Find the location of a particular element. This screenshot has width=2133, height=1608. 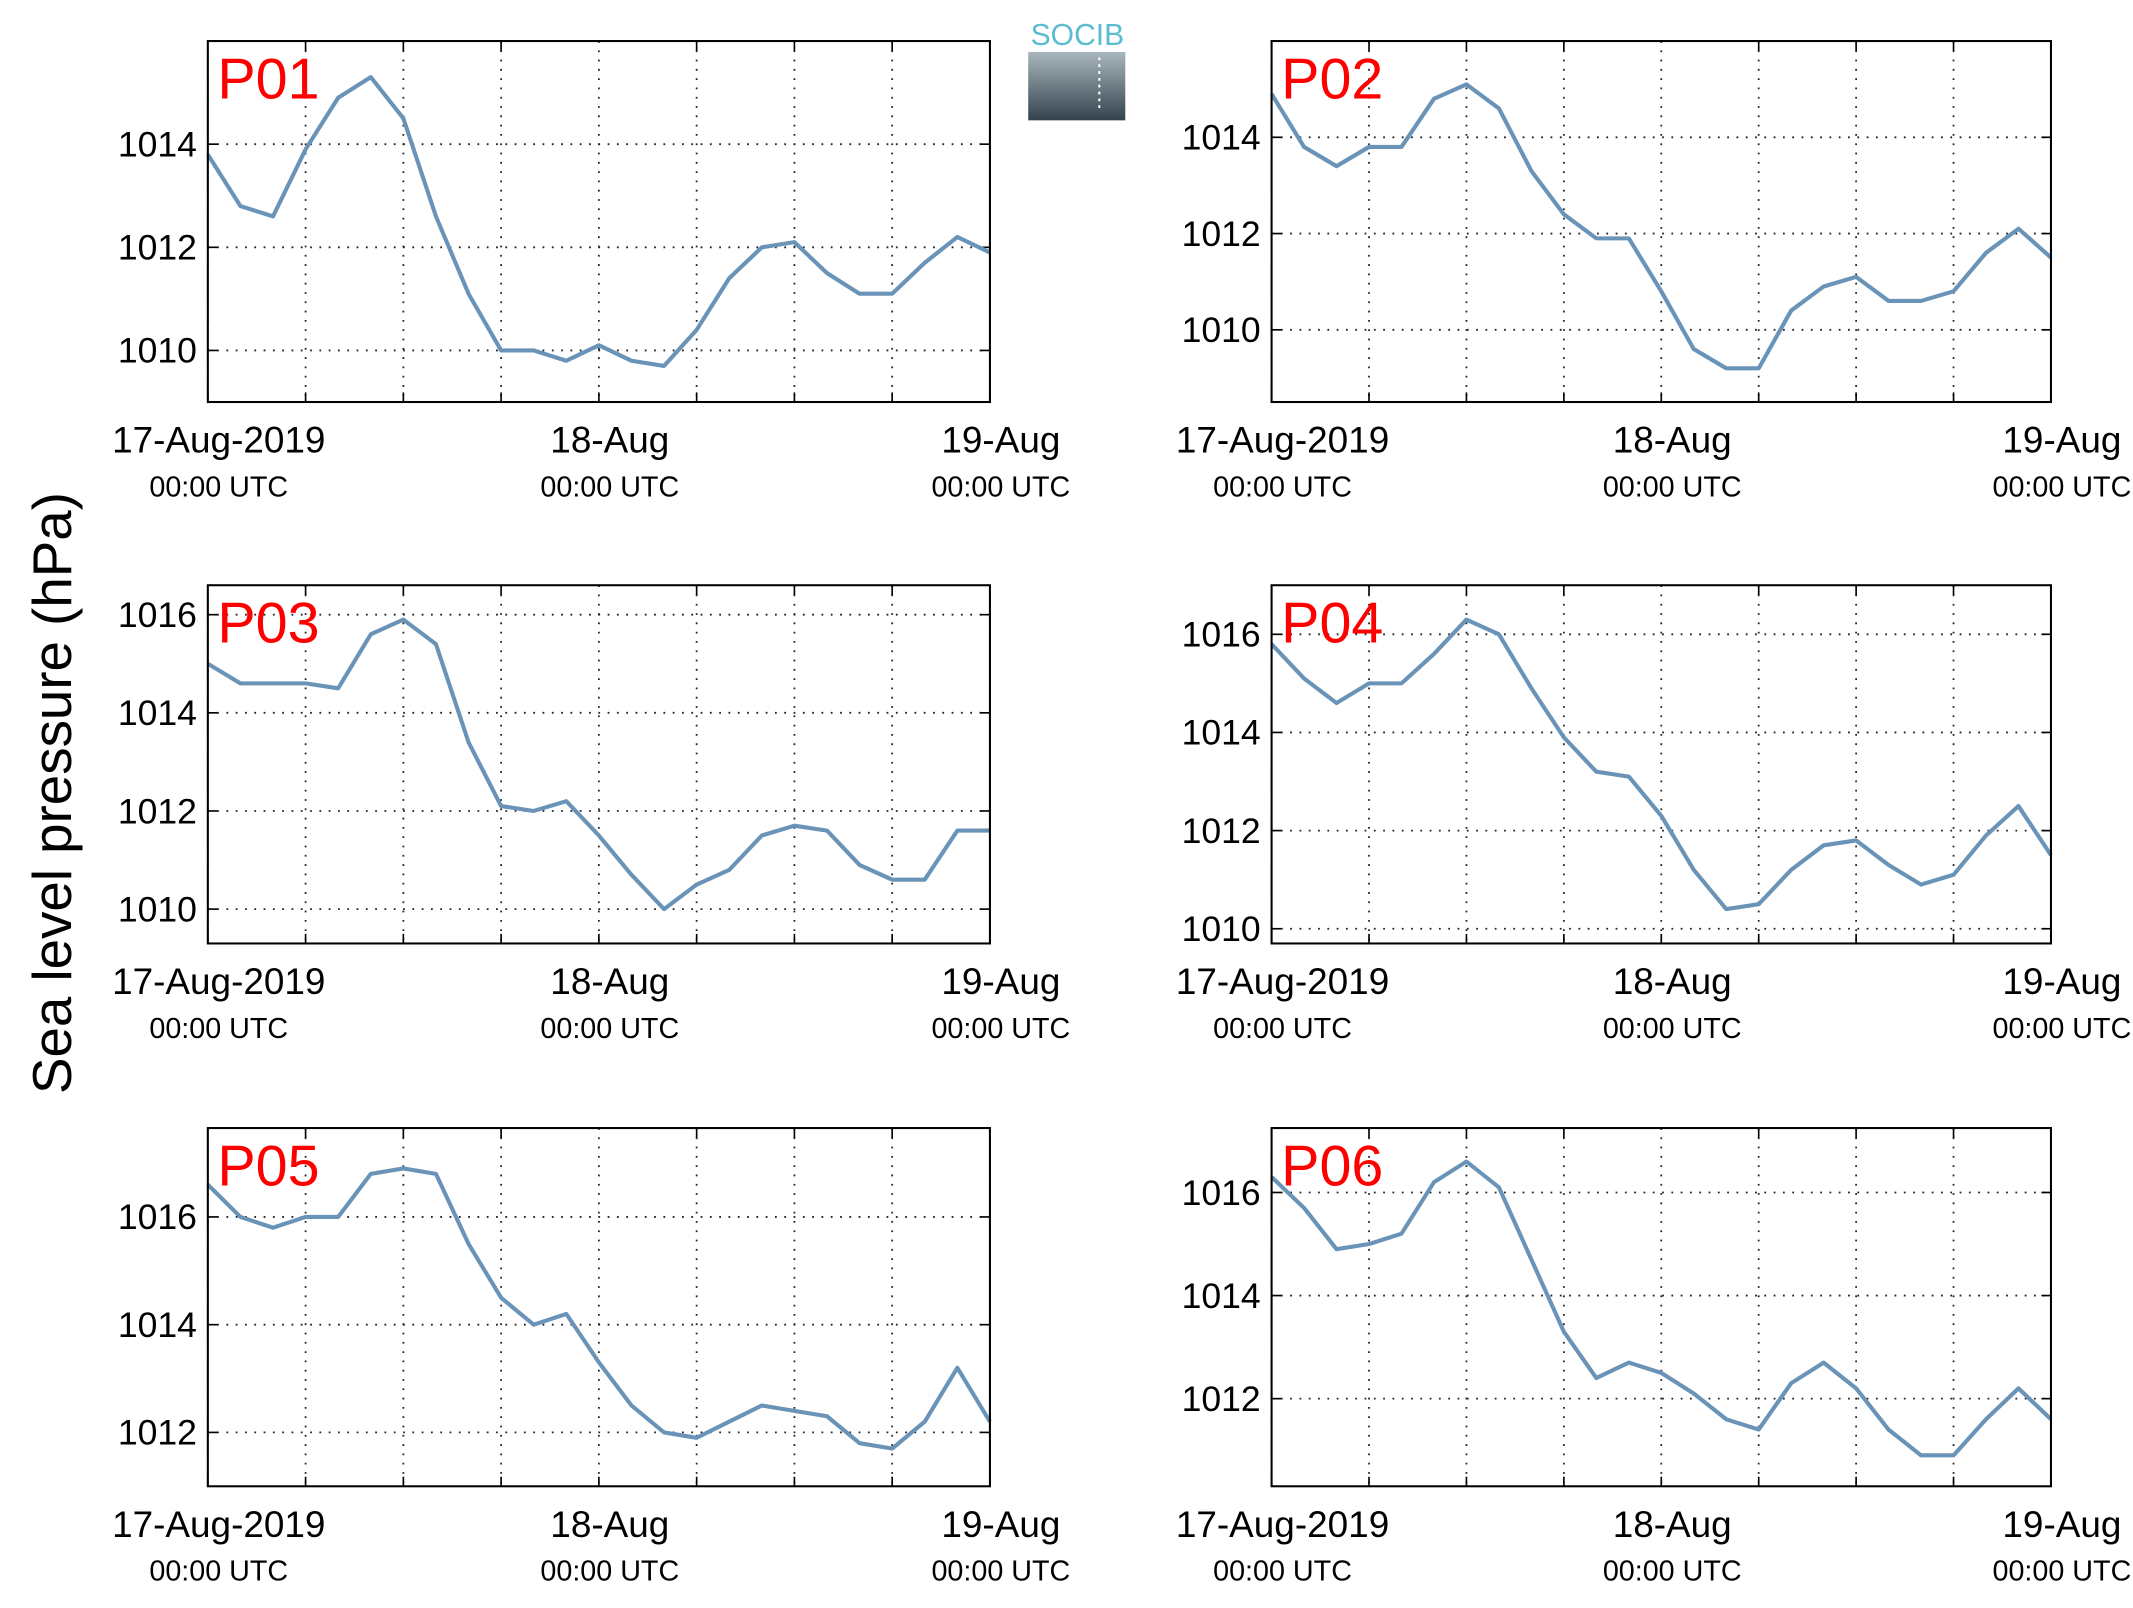

chart-title: P02 is located at coordinates (1332, 79).